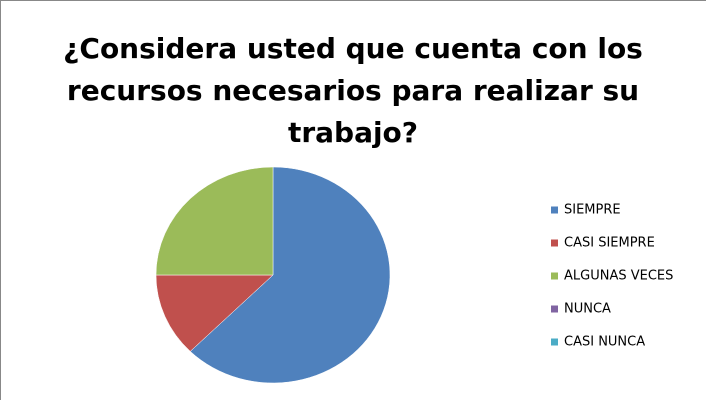  I want to click on legend-label: NUNCA, so click(587, 309).